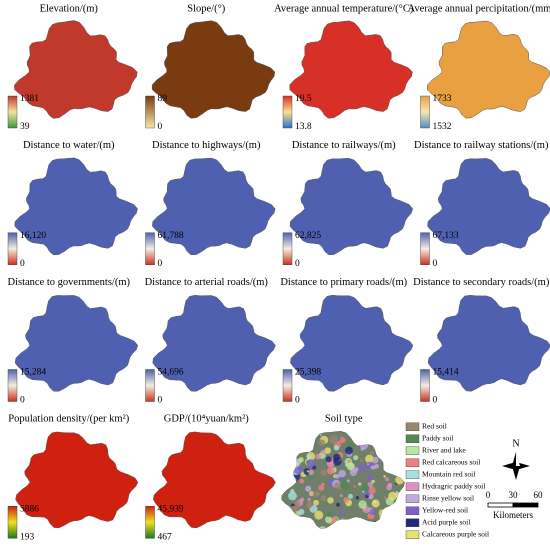 Image resolution: width=550 pixels, height=547 pixels. Describe the element at coordinates (514, 495) in the screenshot. I see `scale-label: 30` at that location.